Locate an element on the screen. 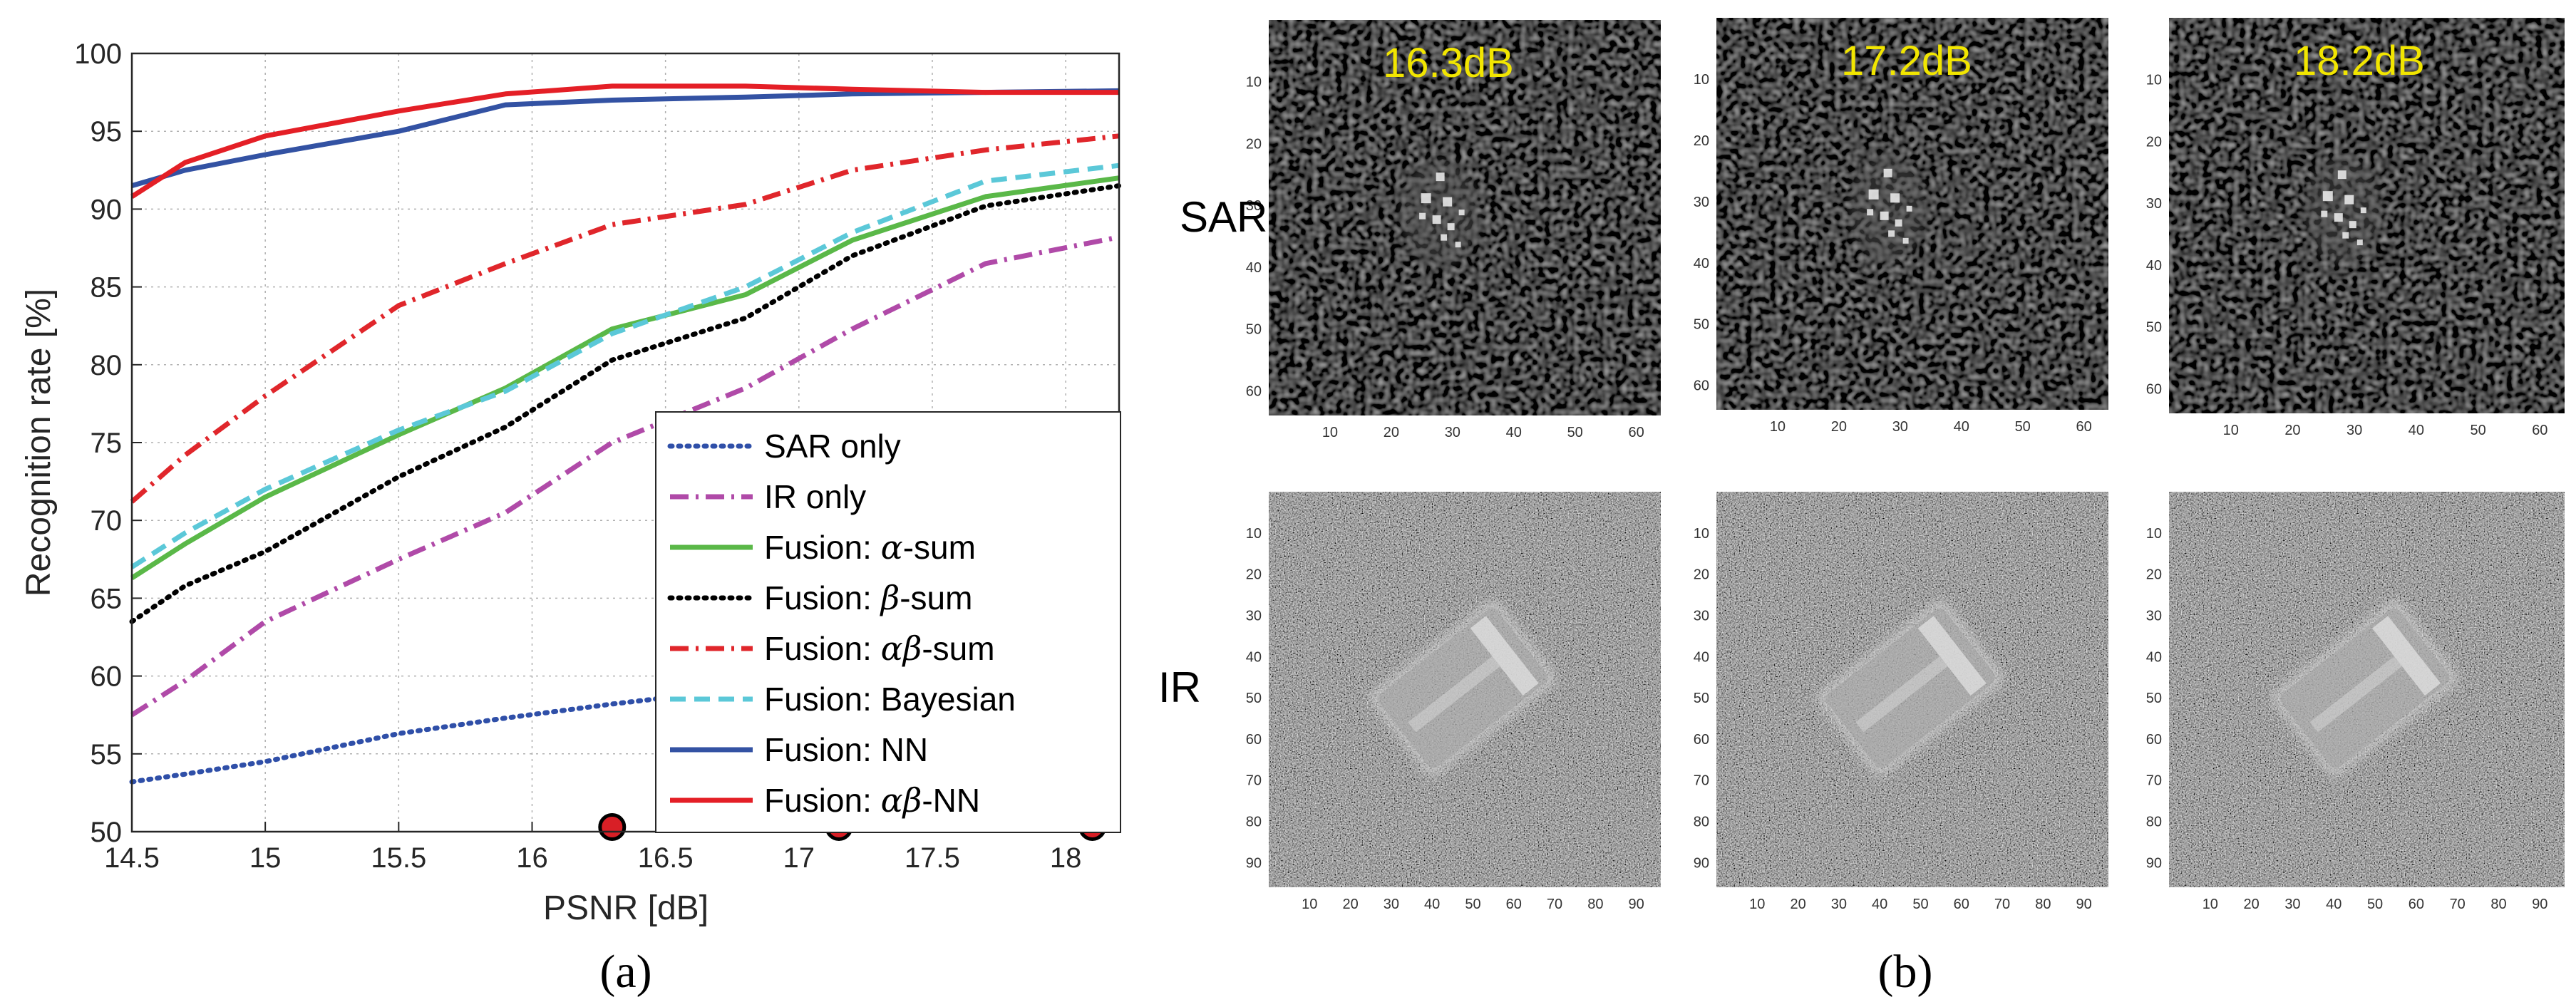  y-tick-label: 65 is located at coordinates (107, 598).